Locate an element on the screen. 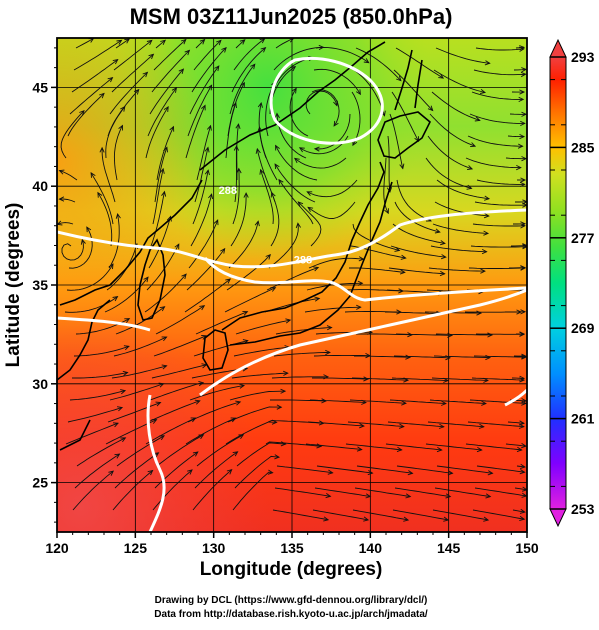 The width and height of the screenshot is (599, 630). y-tick-label: 25 is located at coordinates (40, 483).